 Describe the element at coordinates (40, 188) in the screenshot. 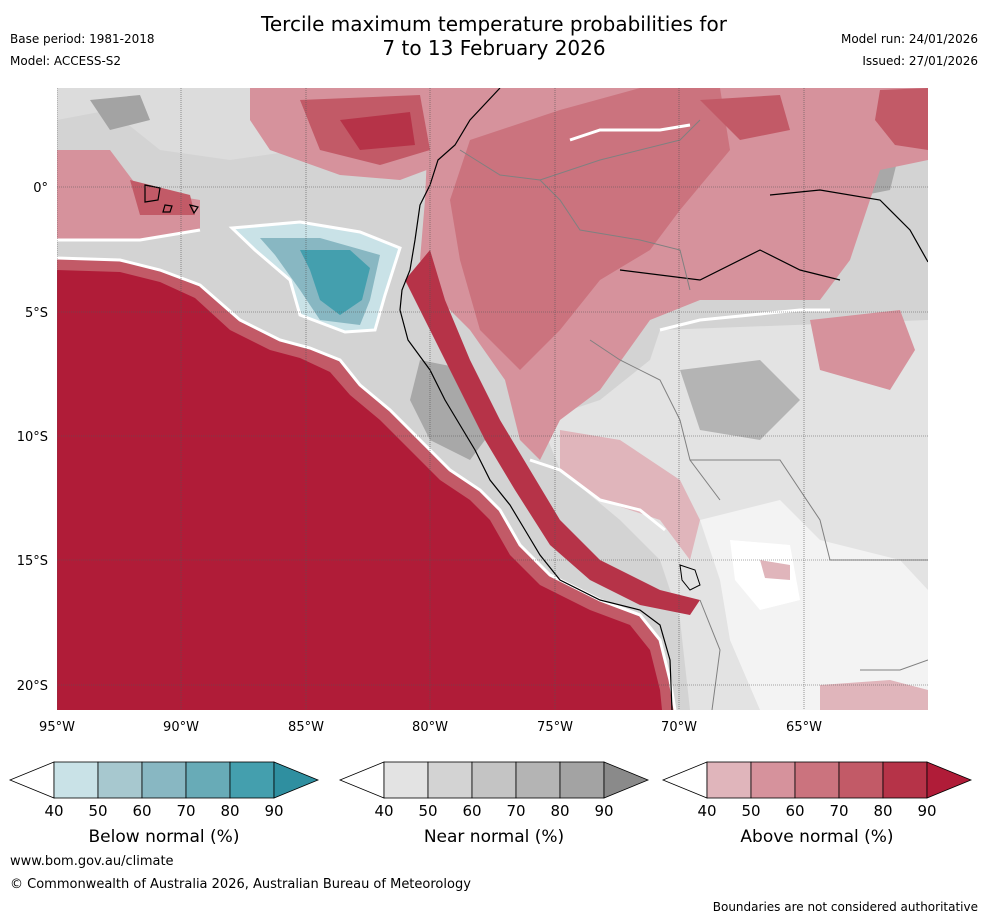

I see `lat-tick-label: 0°` at that location.